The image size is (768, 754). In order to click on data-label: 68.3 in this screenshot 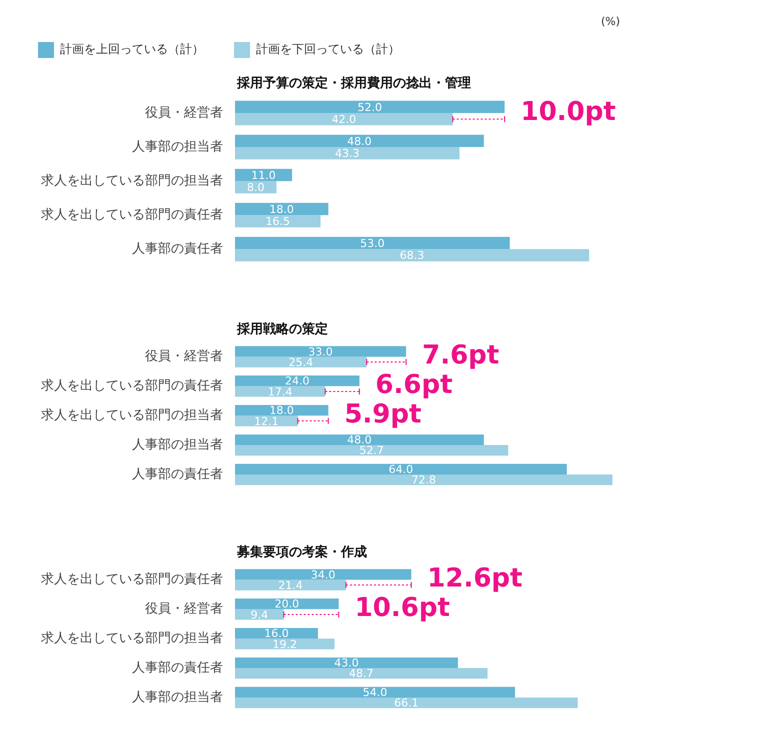, I will do `click(412, 255)`.